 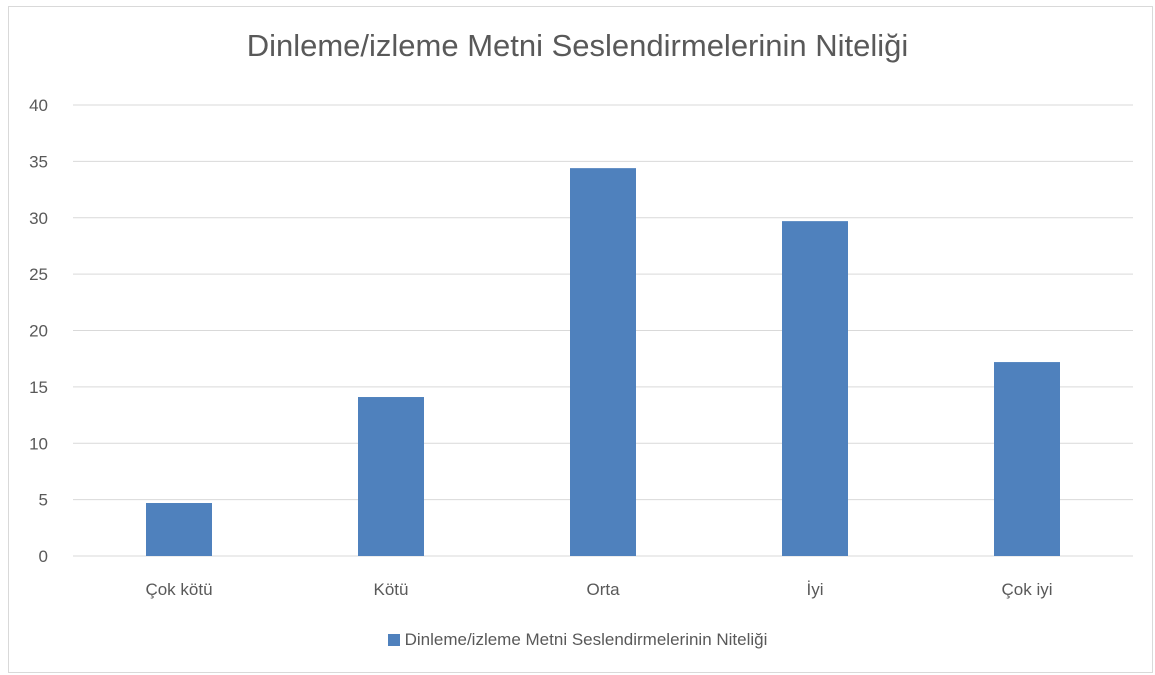 What do you see at coordinates (38, 331) in the screenshot?
I see `y-tick-label: 20` at bounding box center [38, 331].